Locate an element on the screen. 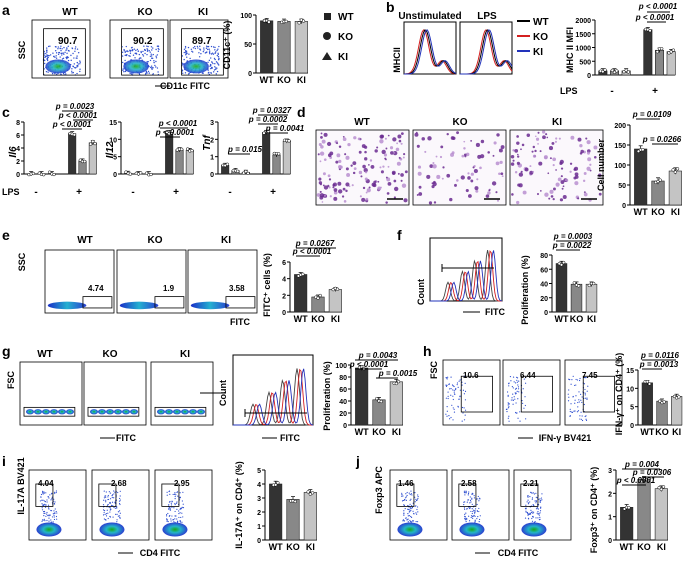  category-label: WT is located at coordinates (267, 80).